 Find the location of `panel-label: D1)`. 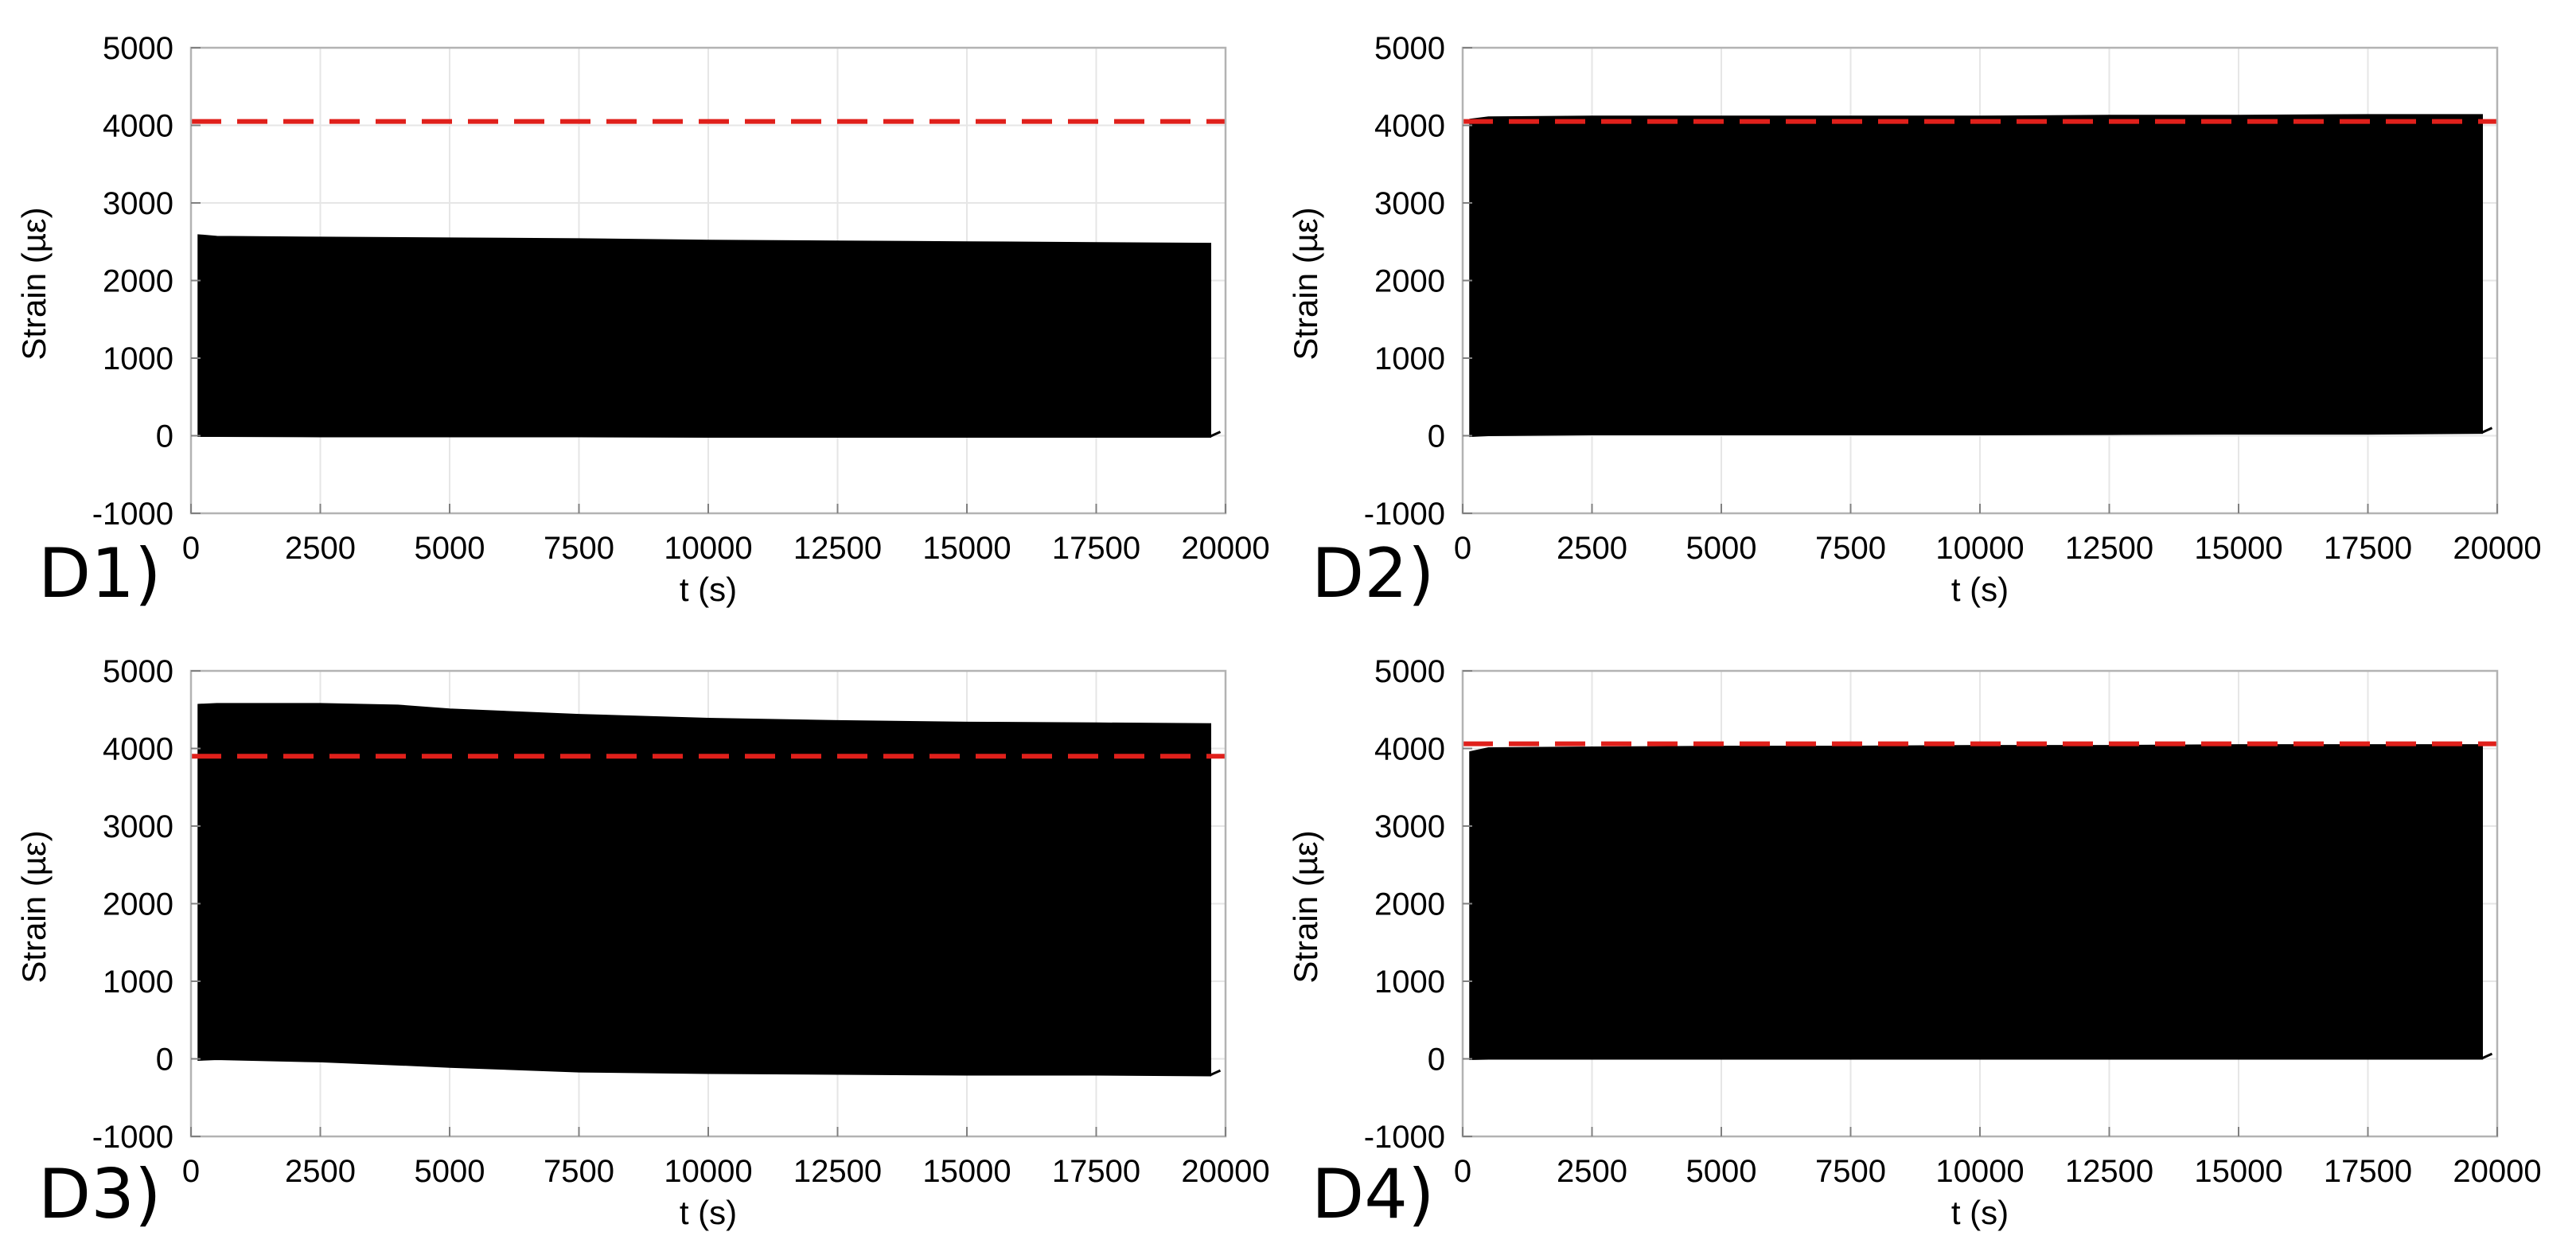

panel-label: D1) is located at coordinates (100, 574).